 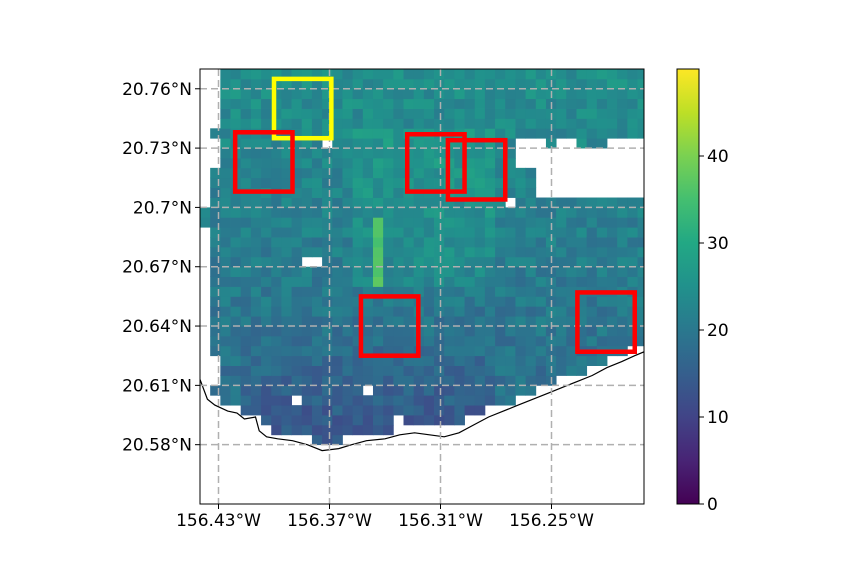 I want to click on x-axis: 156.43°W 156.37°W 156.31°W 156.25°W, so click(x=385, y=517).